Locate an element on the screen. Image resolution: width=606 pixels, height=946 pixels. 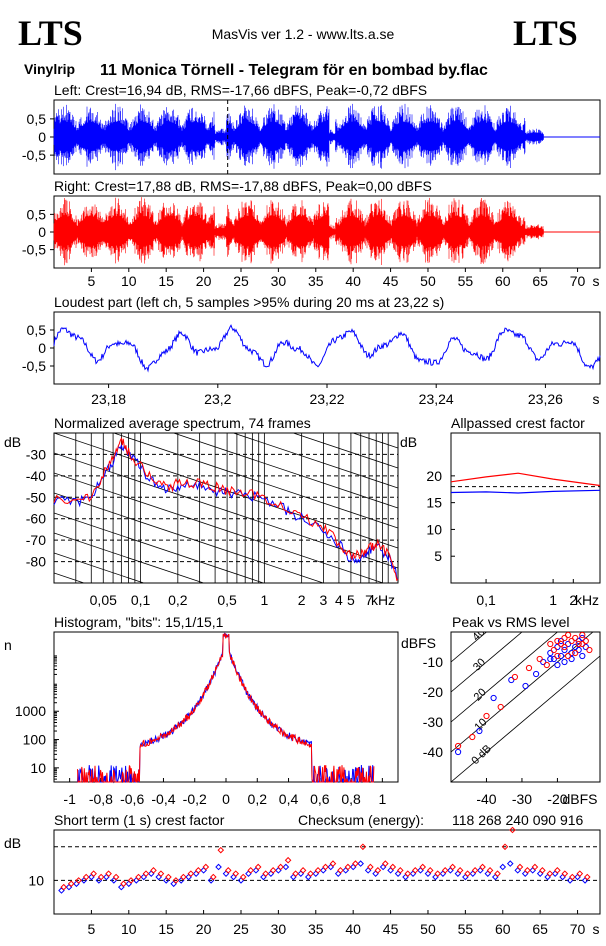
xtick-label: -1 is located at coordinates (69, 799).